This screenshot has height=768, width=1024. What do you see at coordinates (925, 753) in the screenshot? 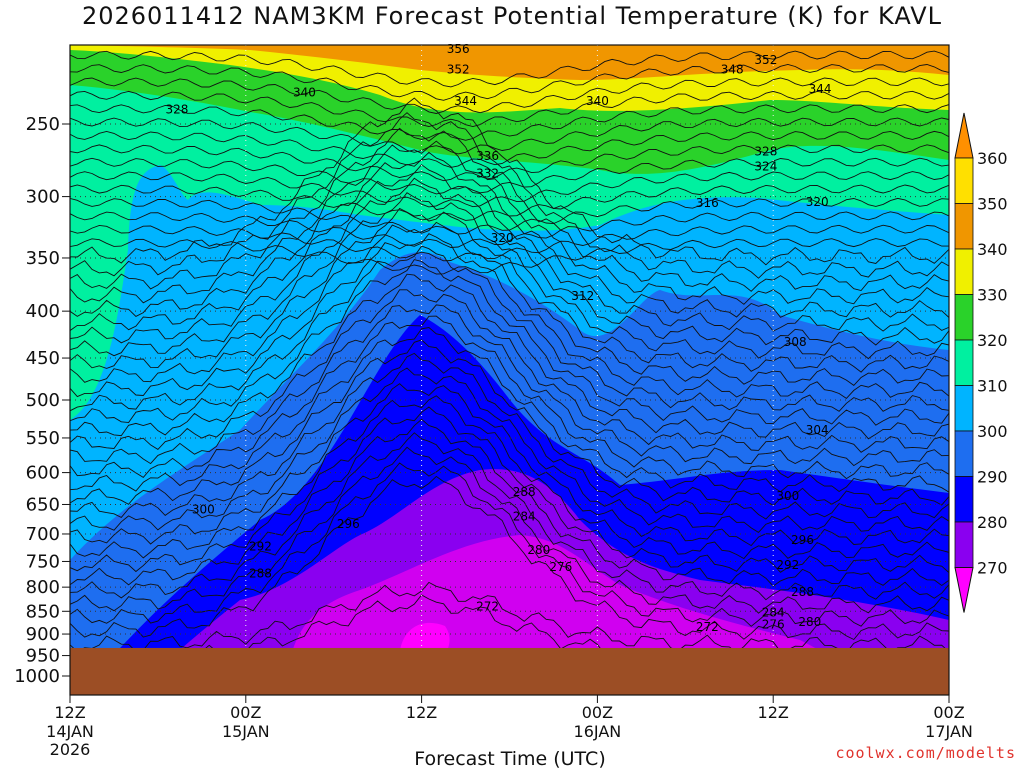
I see `source-credit: coolwx.com/modelts` at bounding box center [925, 753].